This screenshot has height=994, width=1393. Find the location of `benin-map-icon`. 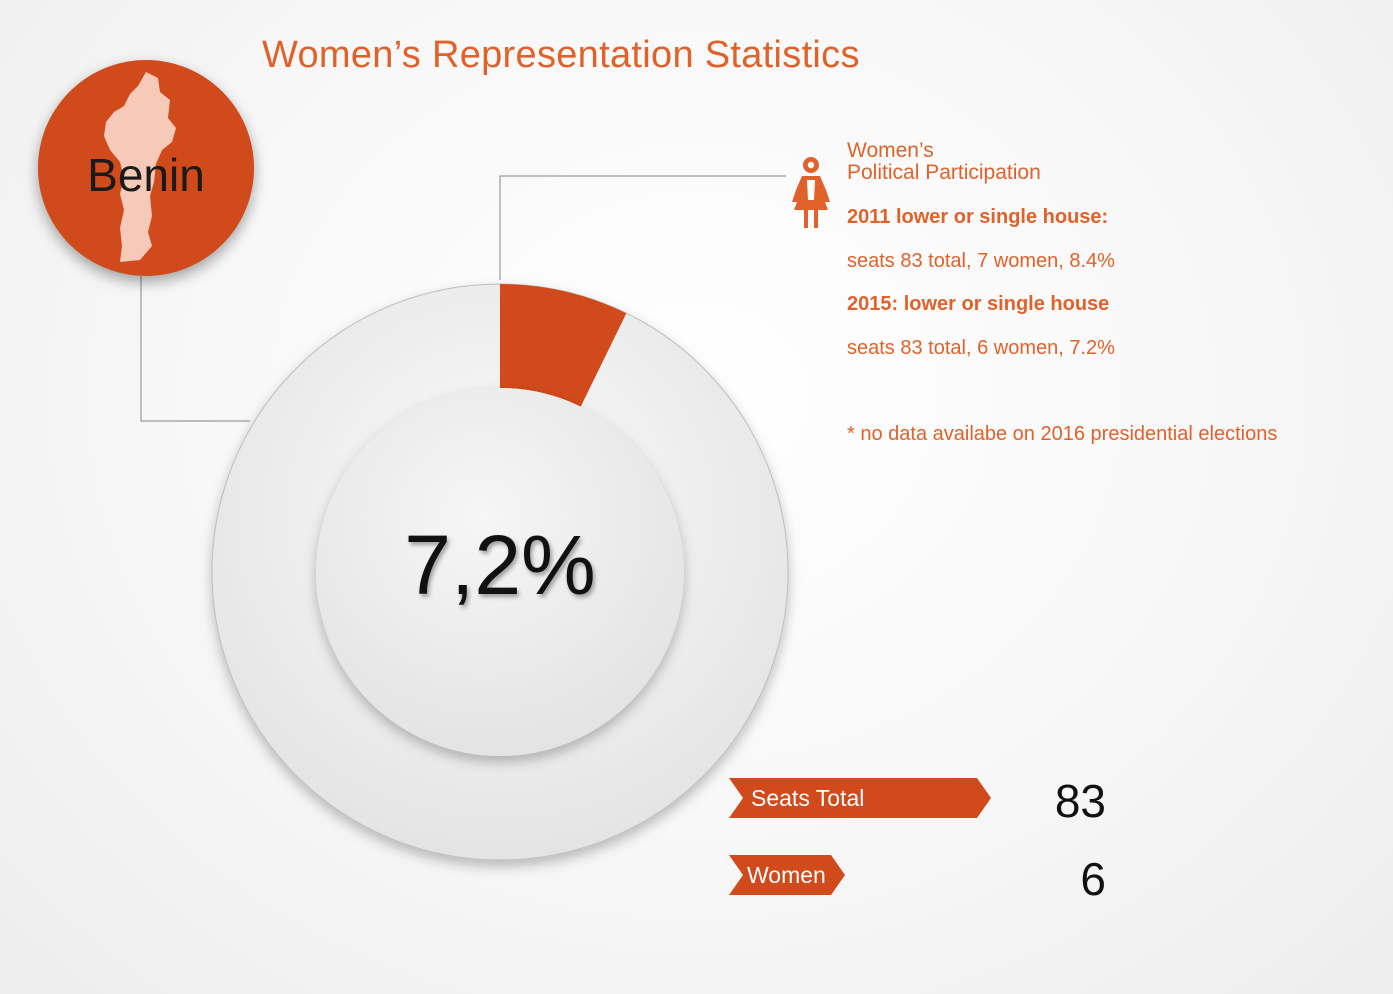

benin-map-icon is located at coordinates (140, 167).